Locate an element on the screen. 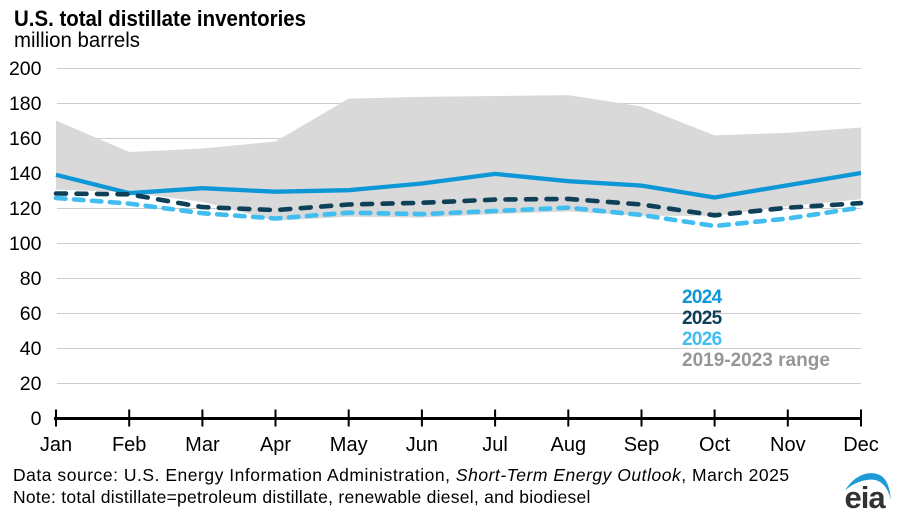 This screenshot has height=517, width=900. svg-text: eia is located at coordinates (866, 497).